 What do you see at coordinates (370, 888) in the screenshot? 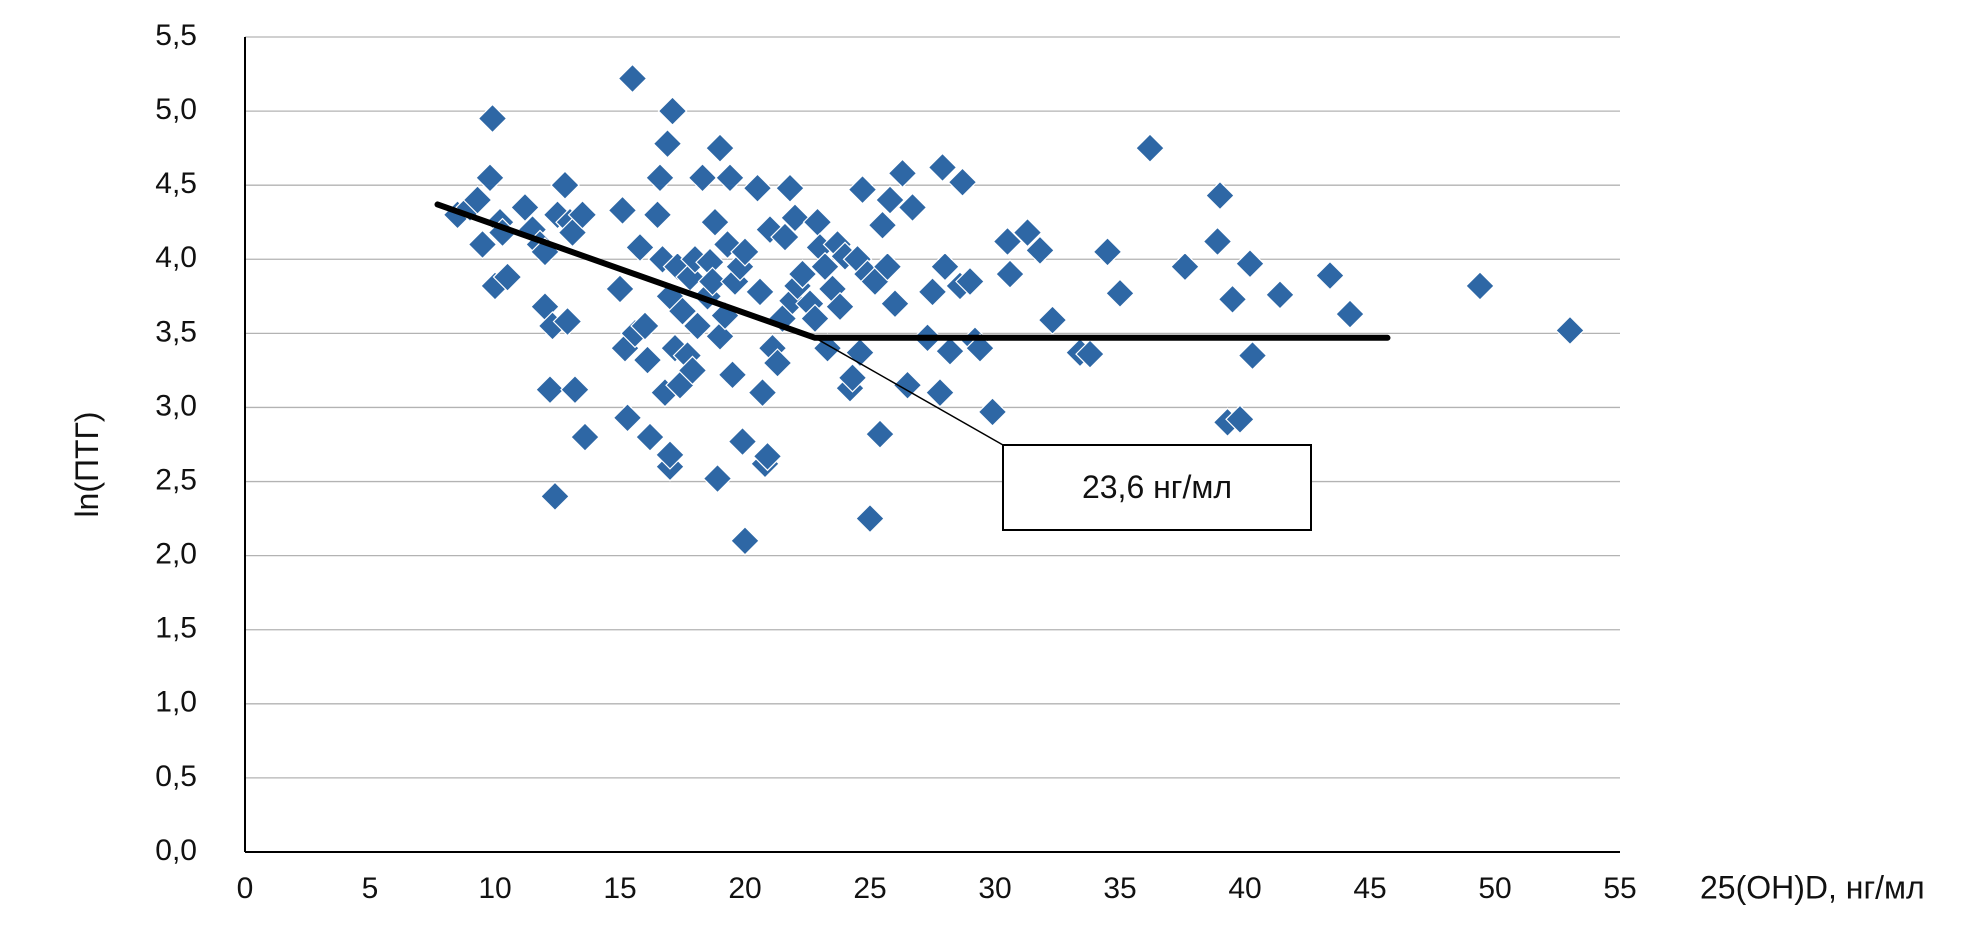
I see `x-tick-label: 5` at bounding box center [370, 888].